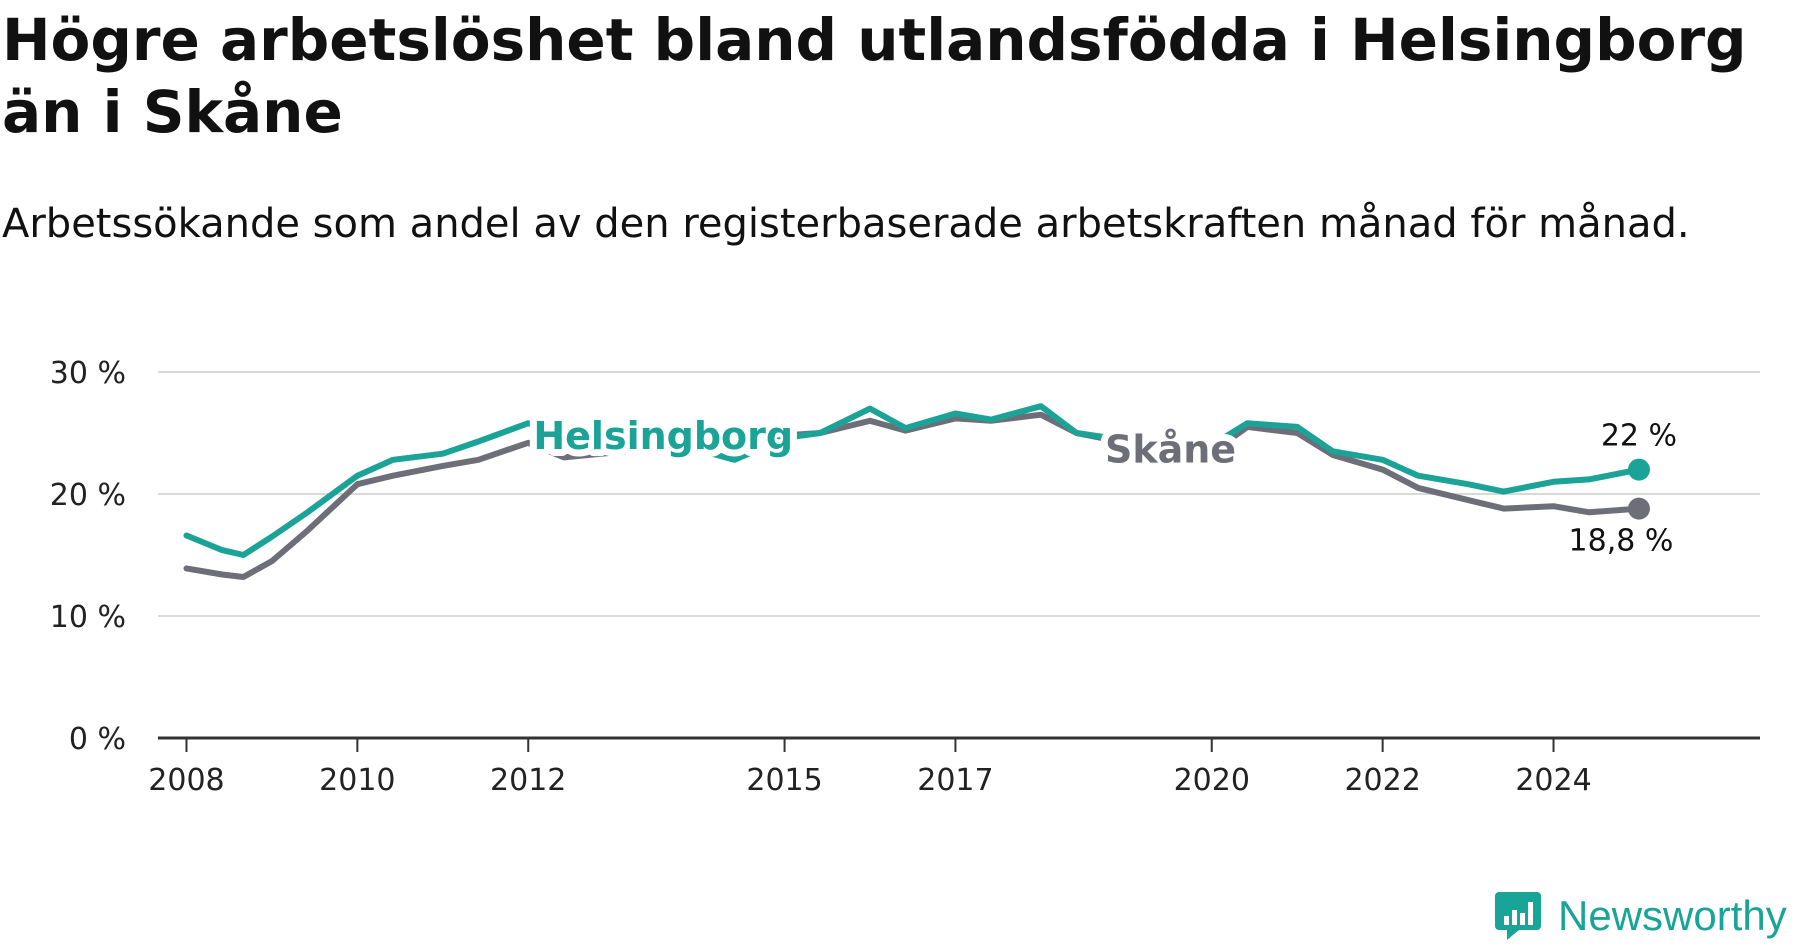  Describe the element at coordinates (186, 780) in the screenshot. I see `x-tick-label: 2008` at that location.